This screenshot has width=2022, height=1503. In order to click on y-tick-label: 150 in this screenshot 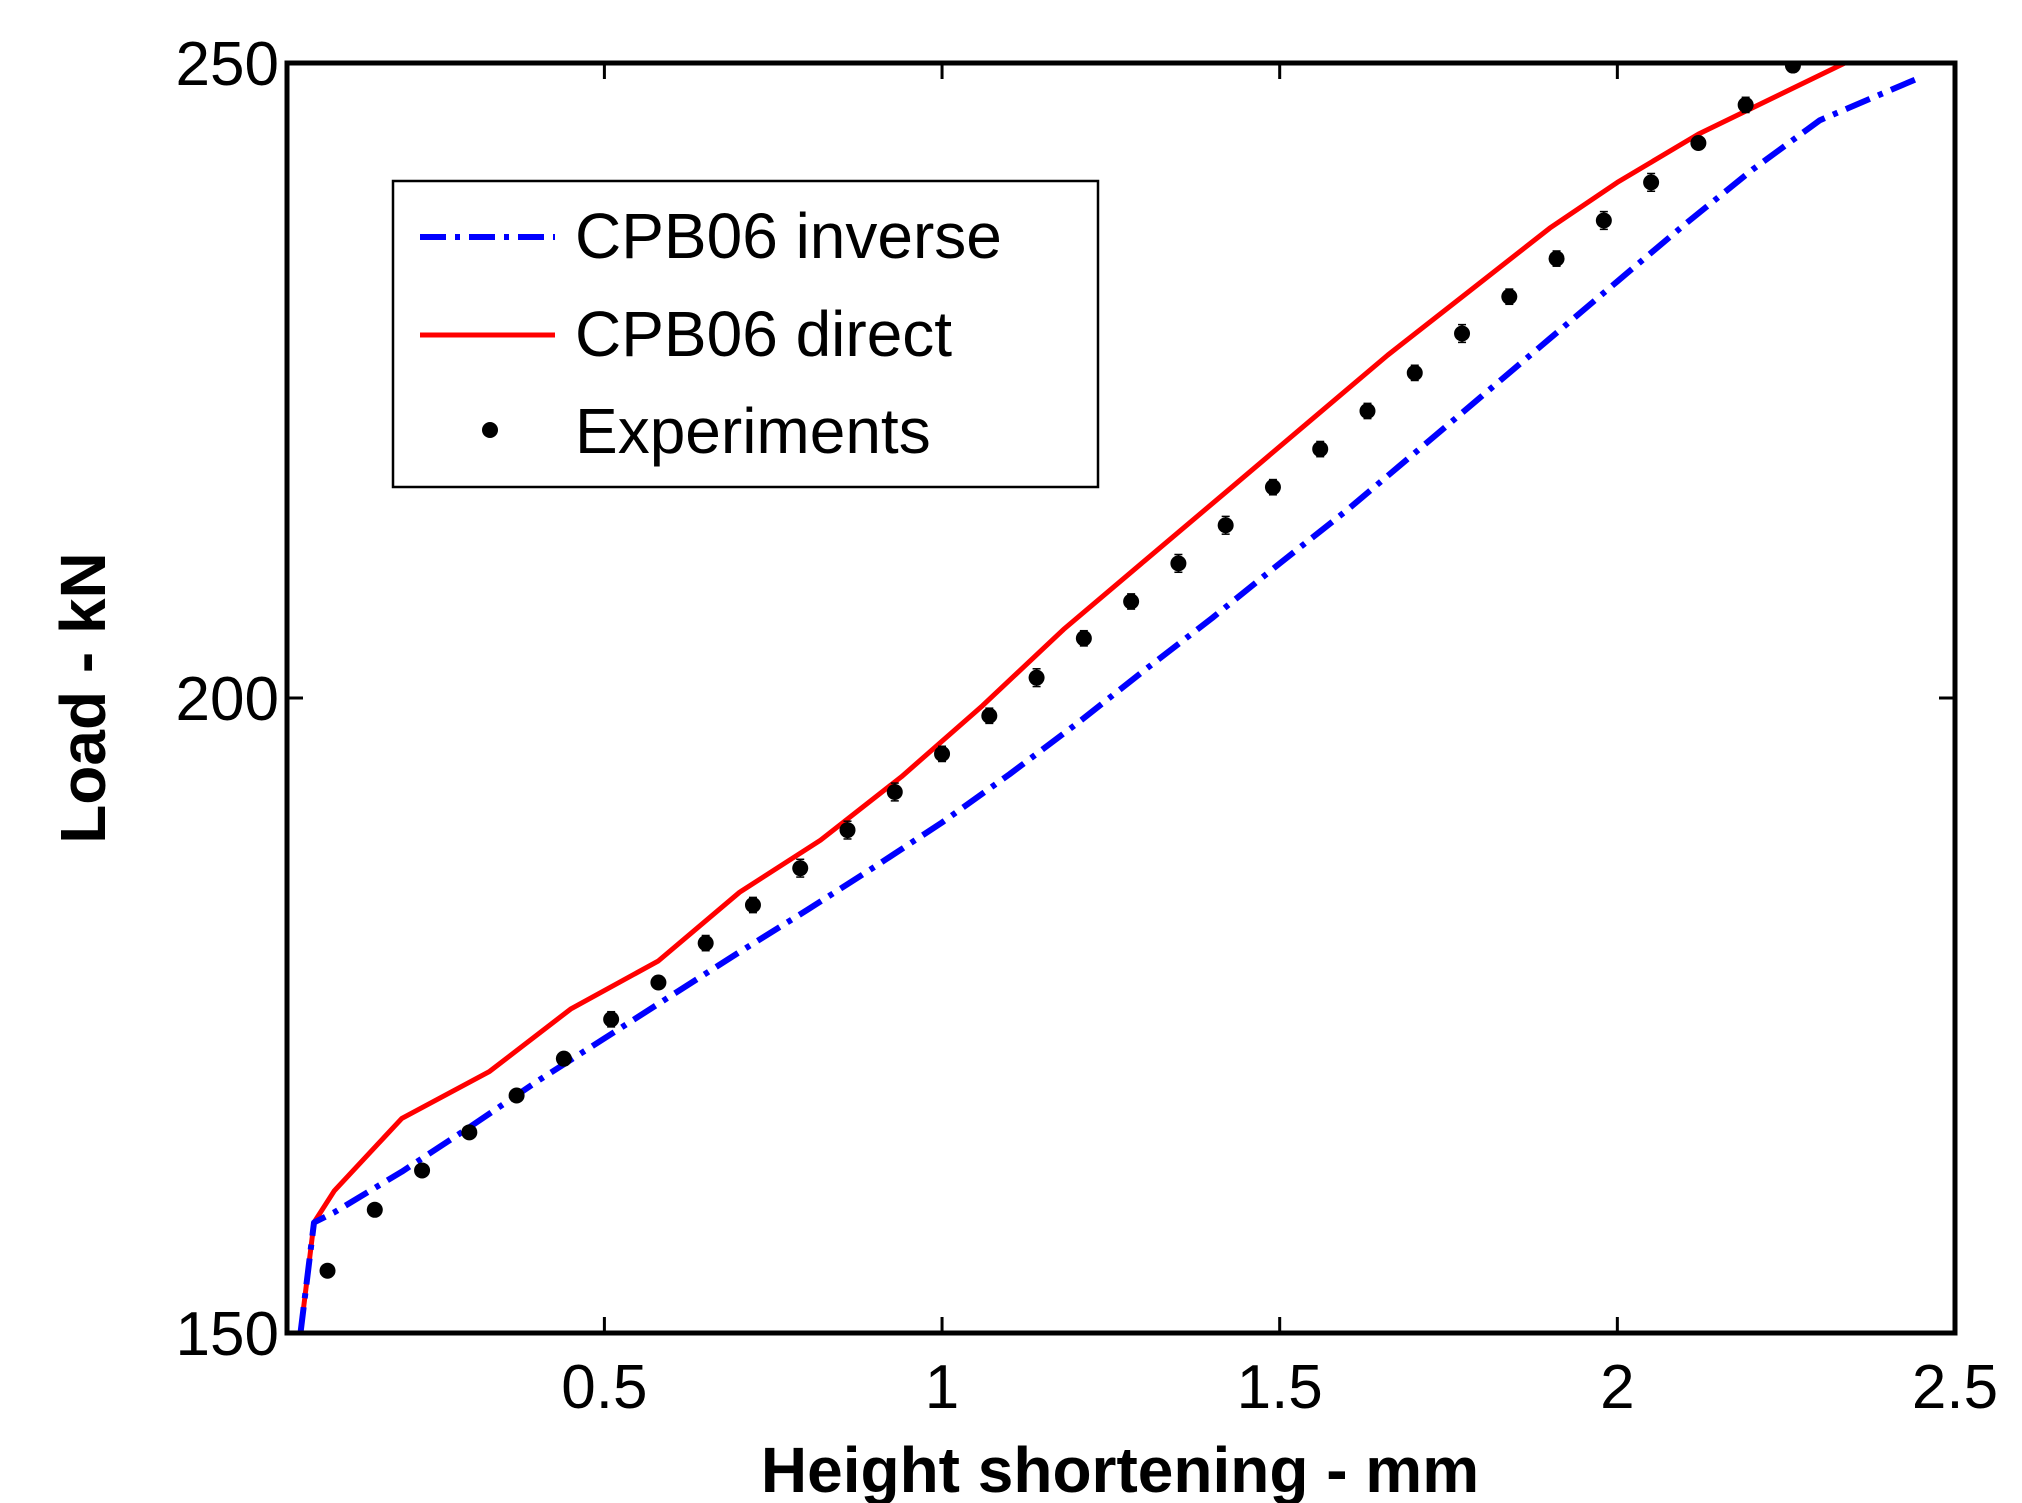, I will do `click(227, 1334)`.